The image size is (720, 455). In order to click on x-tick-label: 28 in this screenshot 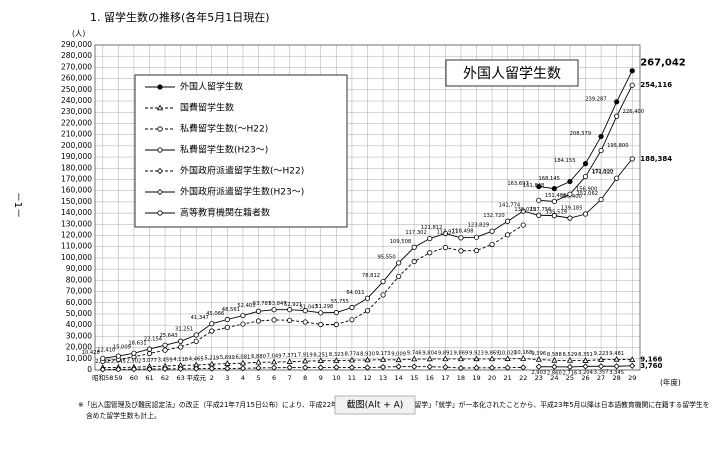, I will do `click(617, 378)`.